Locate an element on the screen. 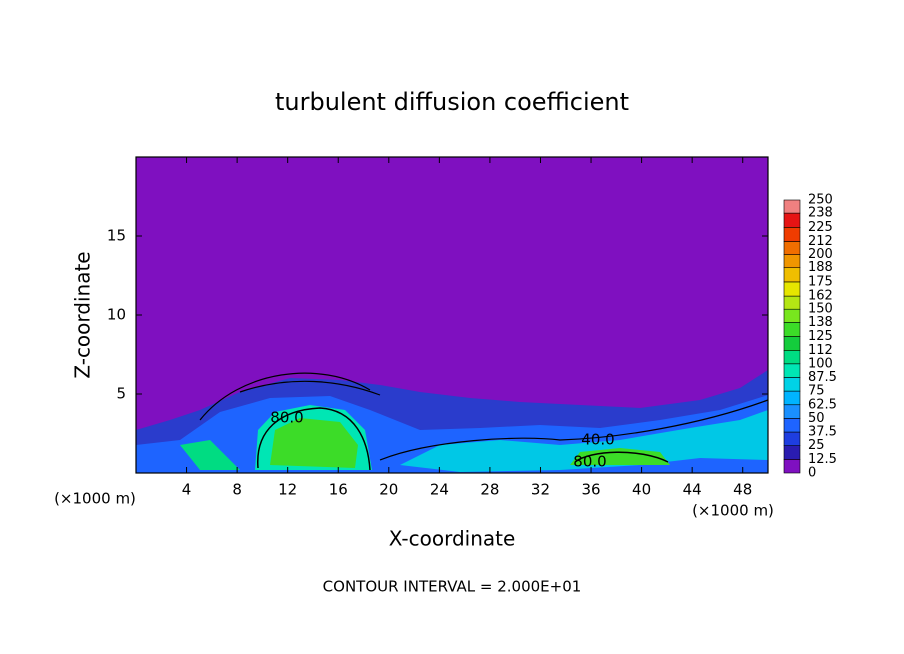 The width and height of the screenshot is (904, 654). colorbar-label: 75 is located at coordinates (816, 391).